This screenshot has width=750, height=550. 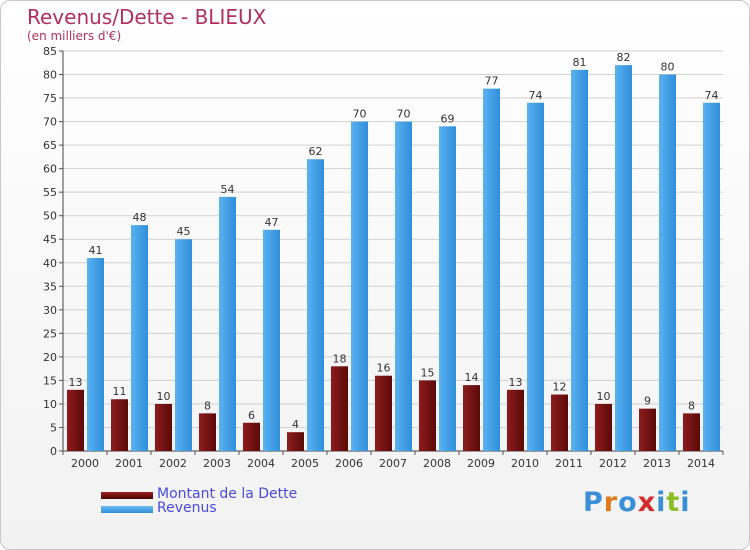 I want to click on y-tick-label: 70, so click(x=50, y=122).